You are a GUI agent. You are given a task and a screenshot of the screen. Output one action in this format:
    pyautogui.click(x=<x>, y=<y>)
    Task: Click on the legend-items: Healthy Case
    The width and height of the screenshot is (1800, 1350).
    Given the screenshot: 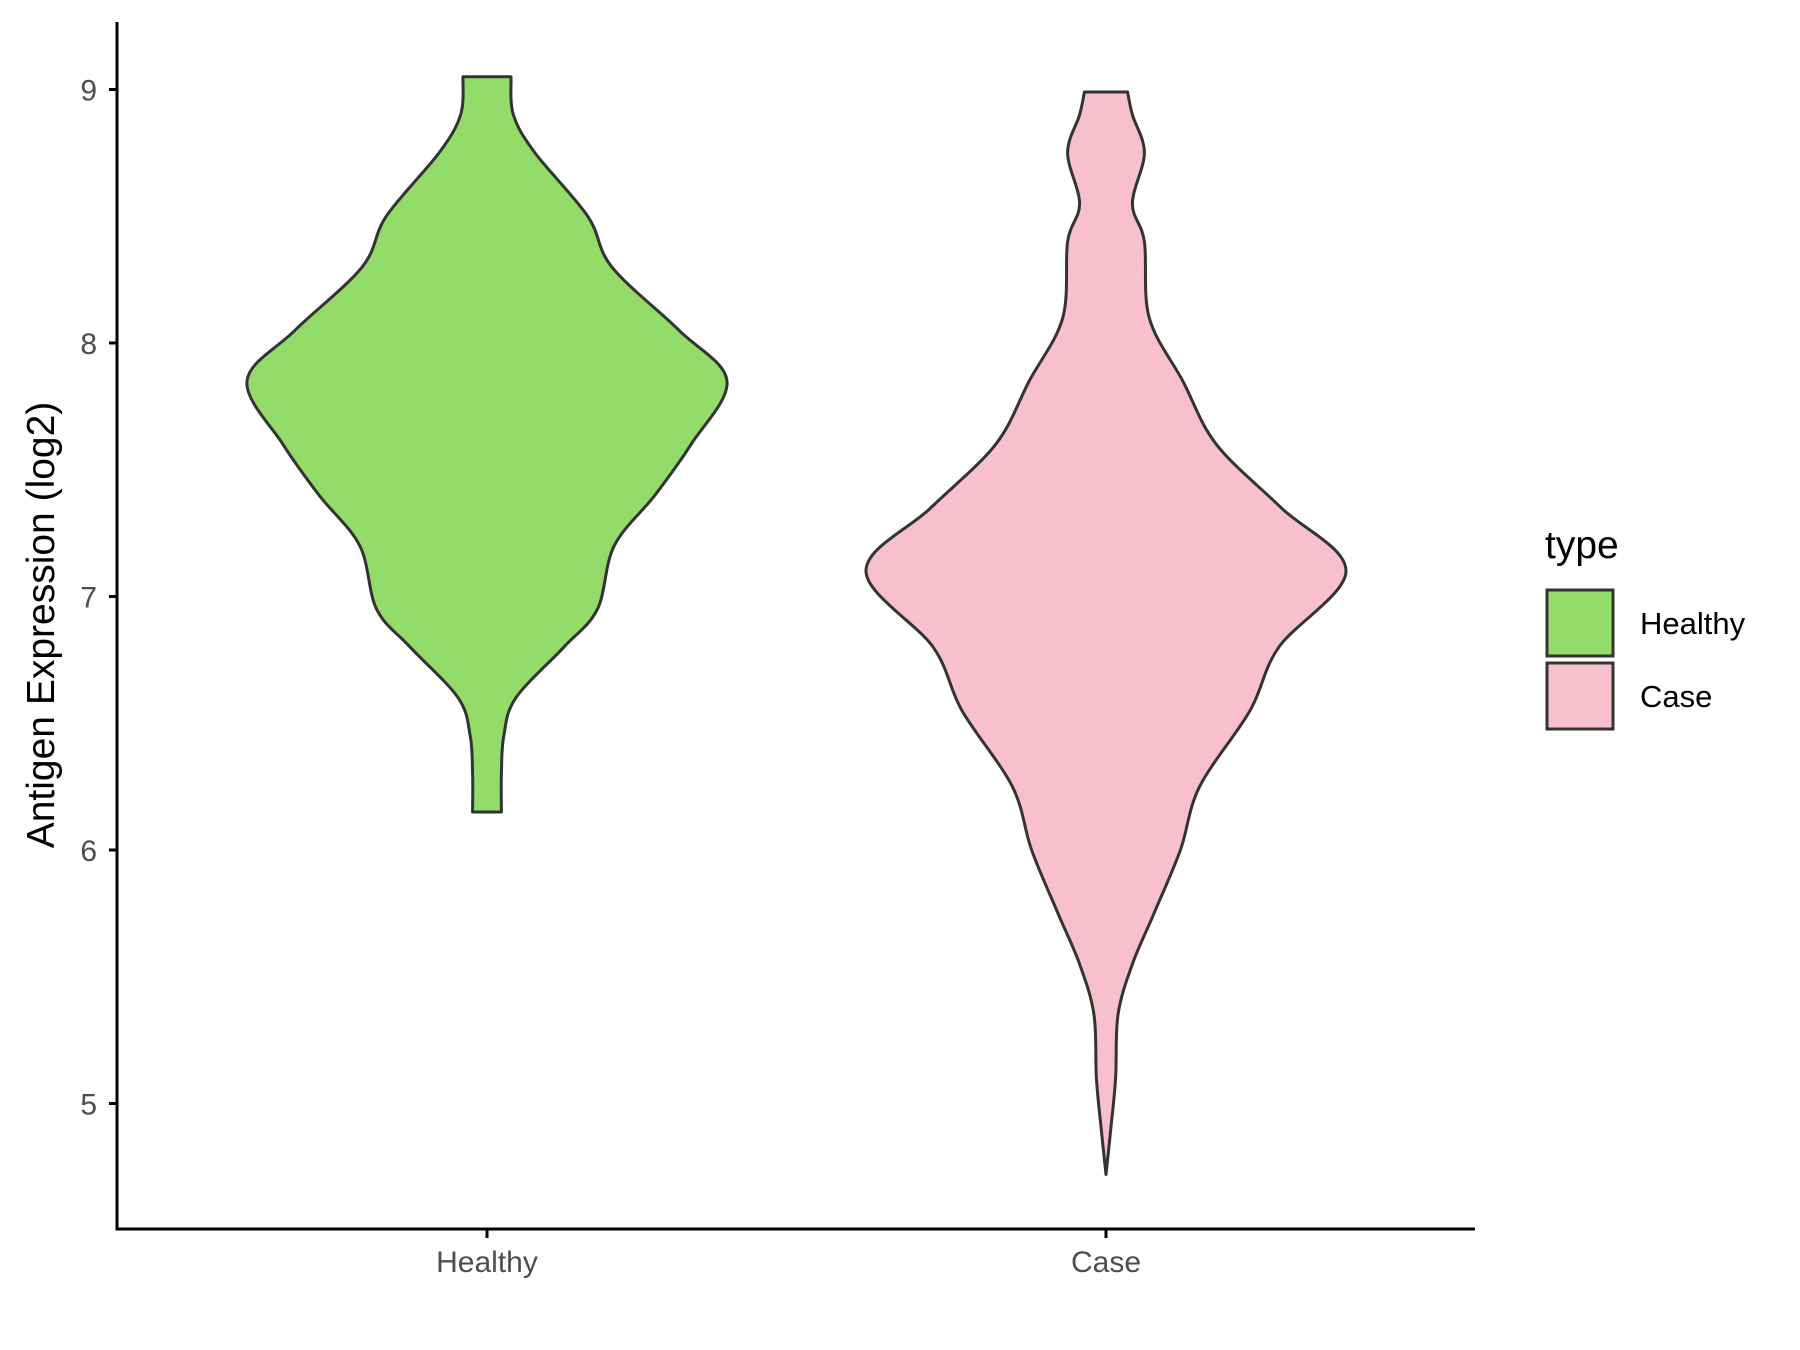 What is the action you would take?
    pyautogui.click(x=1645, y=659)
    